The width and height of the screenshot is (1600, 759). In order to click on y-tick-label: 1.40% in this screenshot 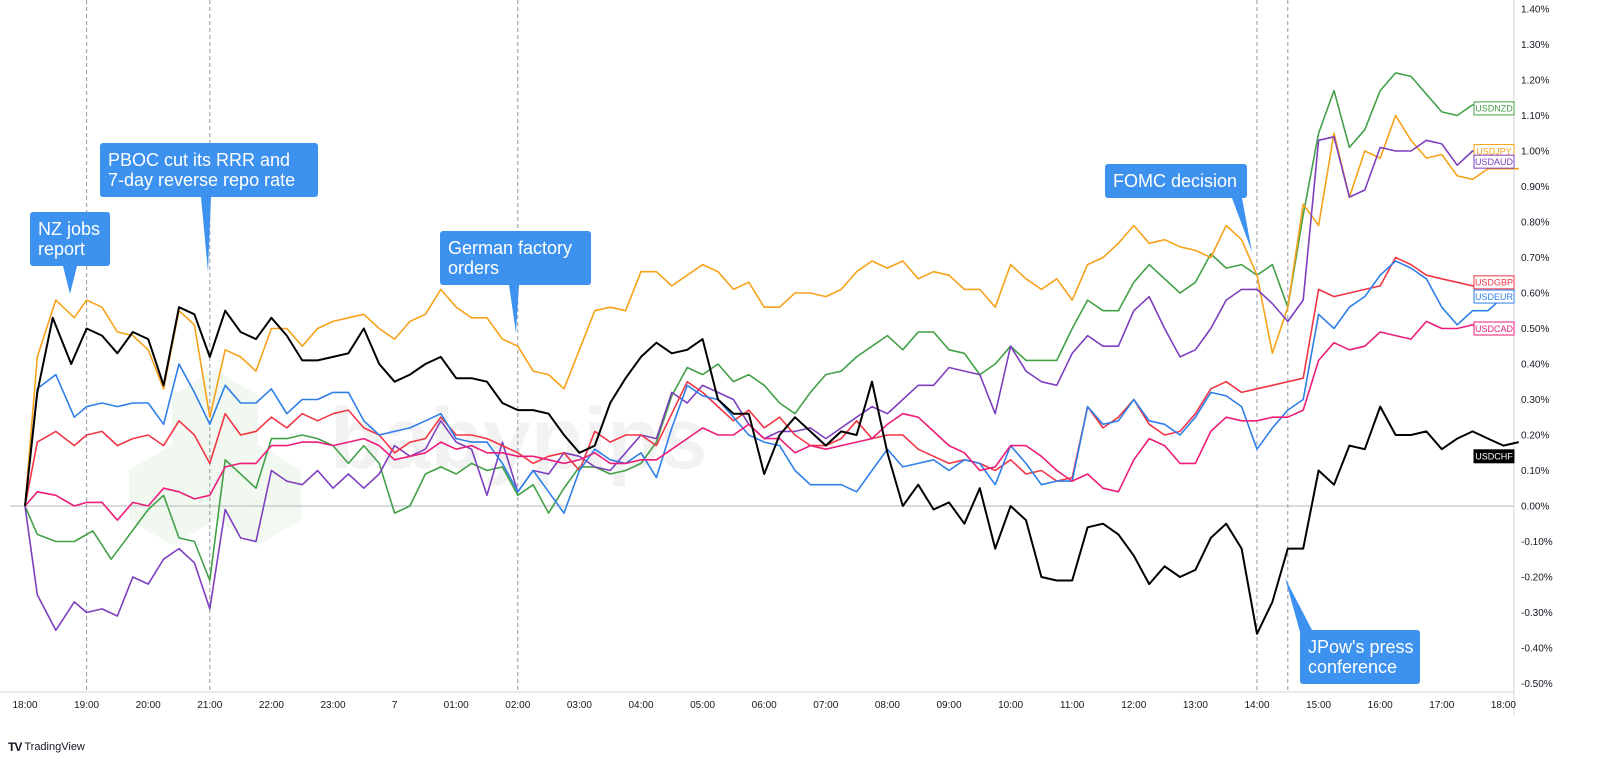, I will do `click(1535, 10)`.